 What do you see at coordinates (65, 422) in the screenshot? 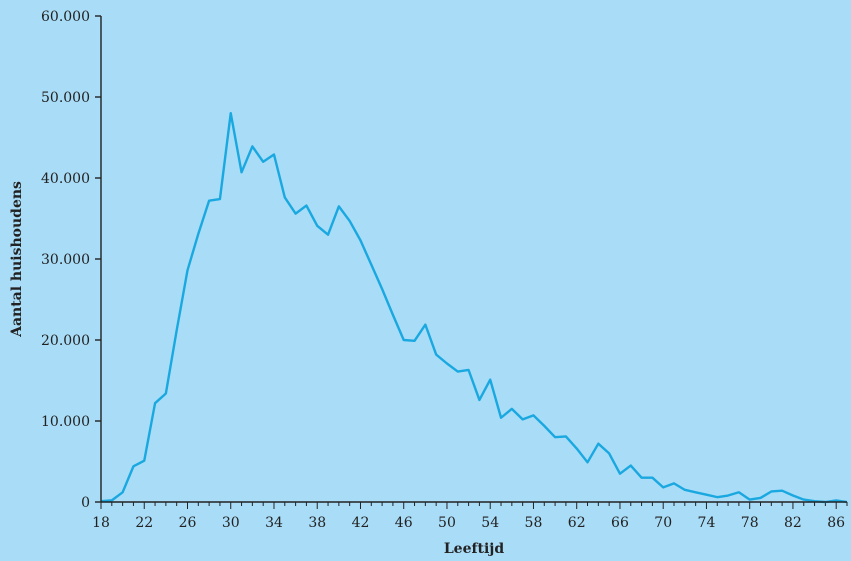
I see `y-tick-label: 10.000` at bounding box center [65, 422].